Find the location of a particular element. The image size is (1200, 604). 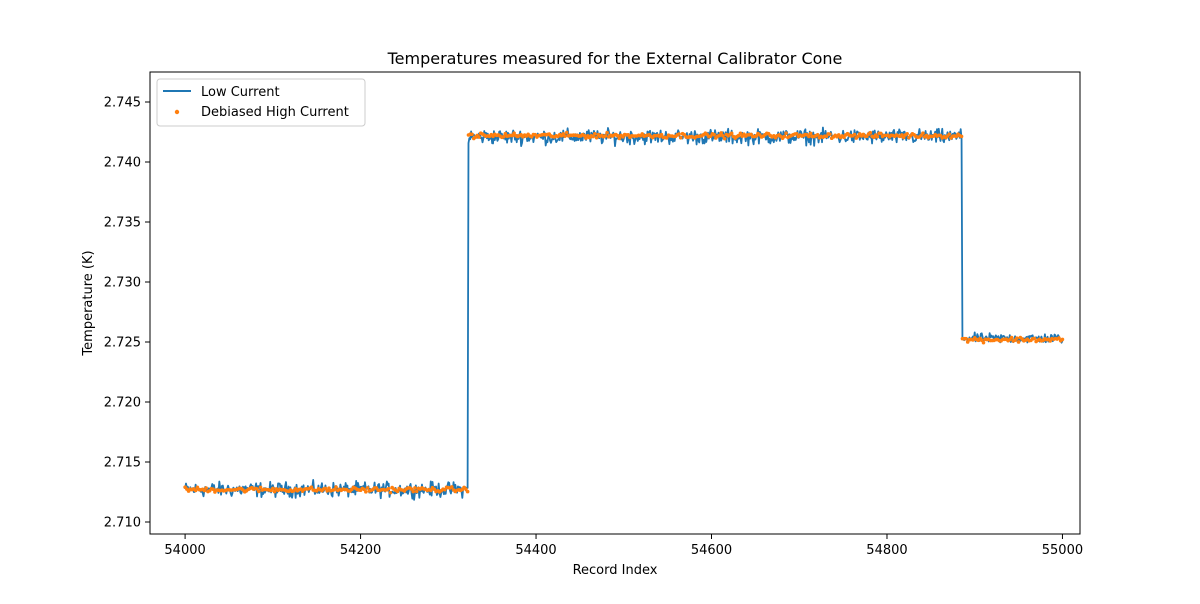

y-tick-label: 2.710 is located at coordinates (122, 523).